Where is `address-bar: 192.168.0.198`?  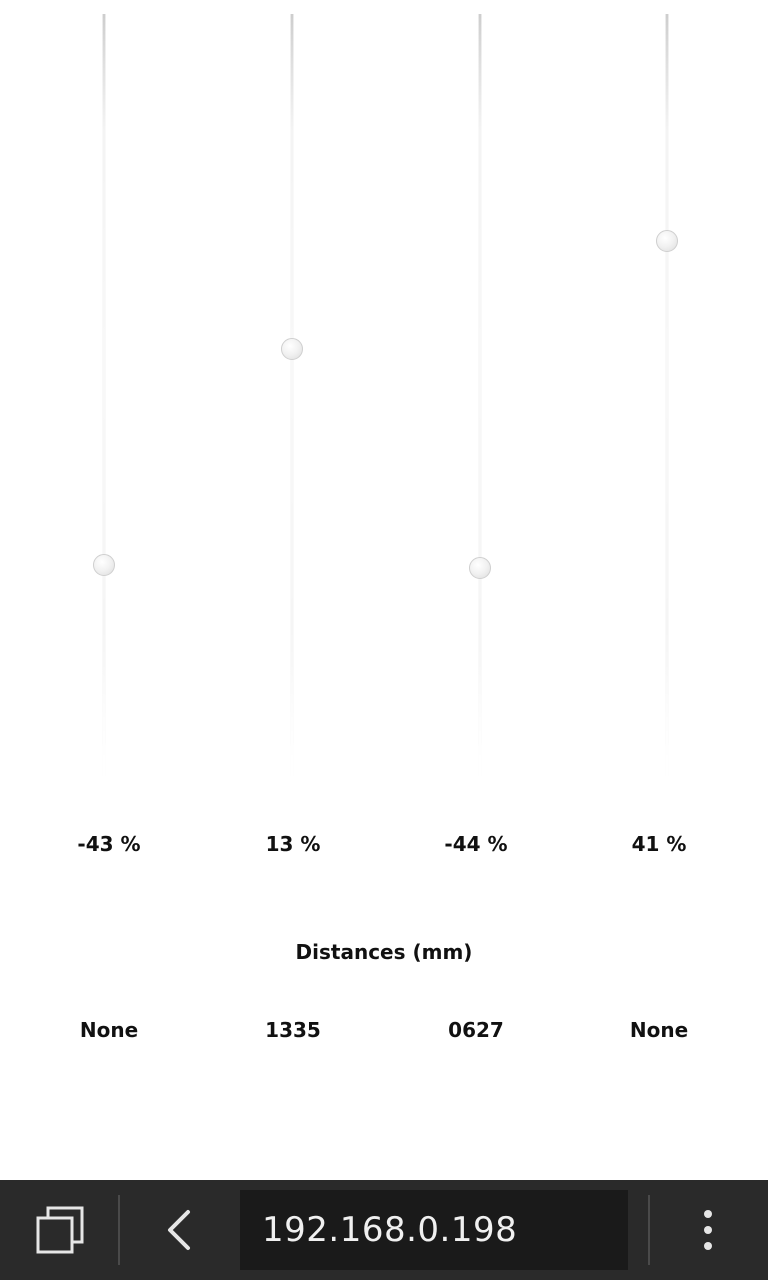
address-bar: 192.168.0.198 is located at coordinates (434, 1230).